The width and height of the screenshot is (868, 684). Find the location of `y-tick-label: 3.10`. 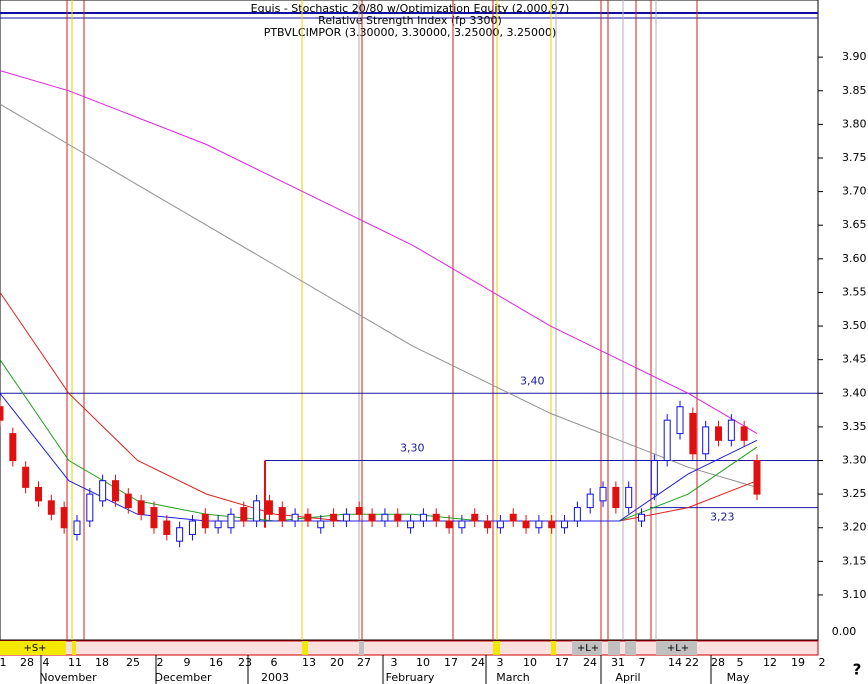

y-tick-label: 3.10 is located at coordinates (854, 594).